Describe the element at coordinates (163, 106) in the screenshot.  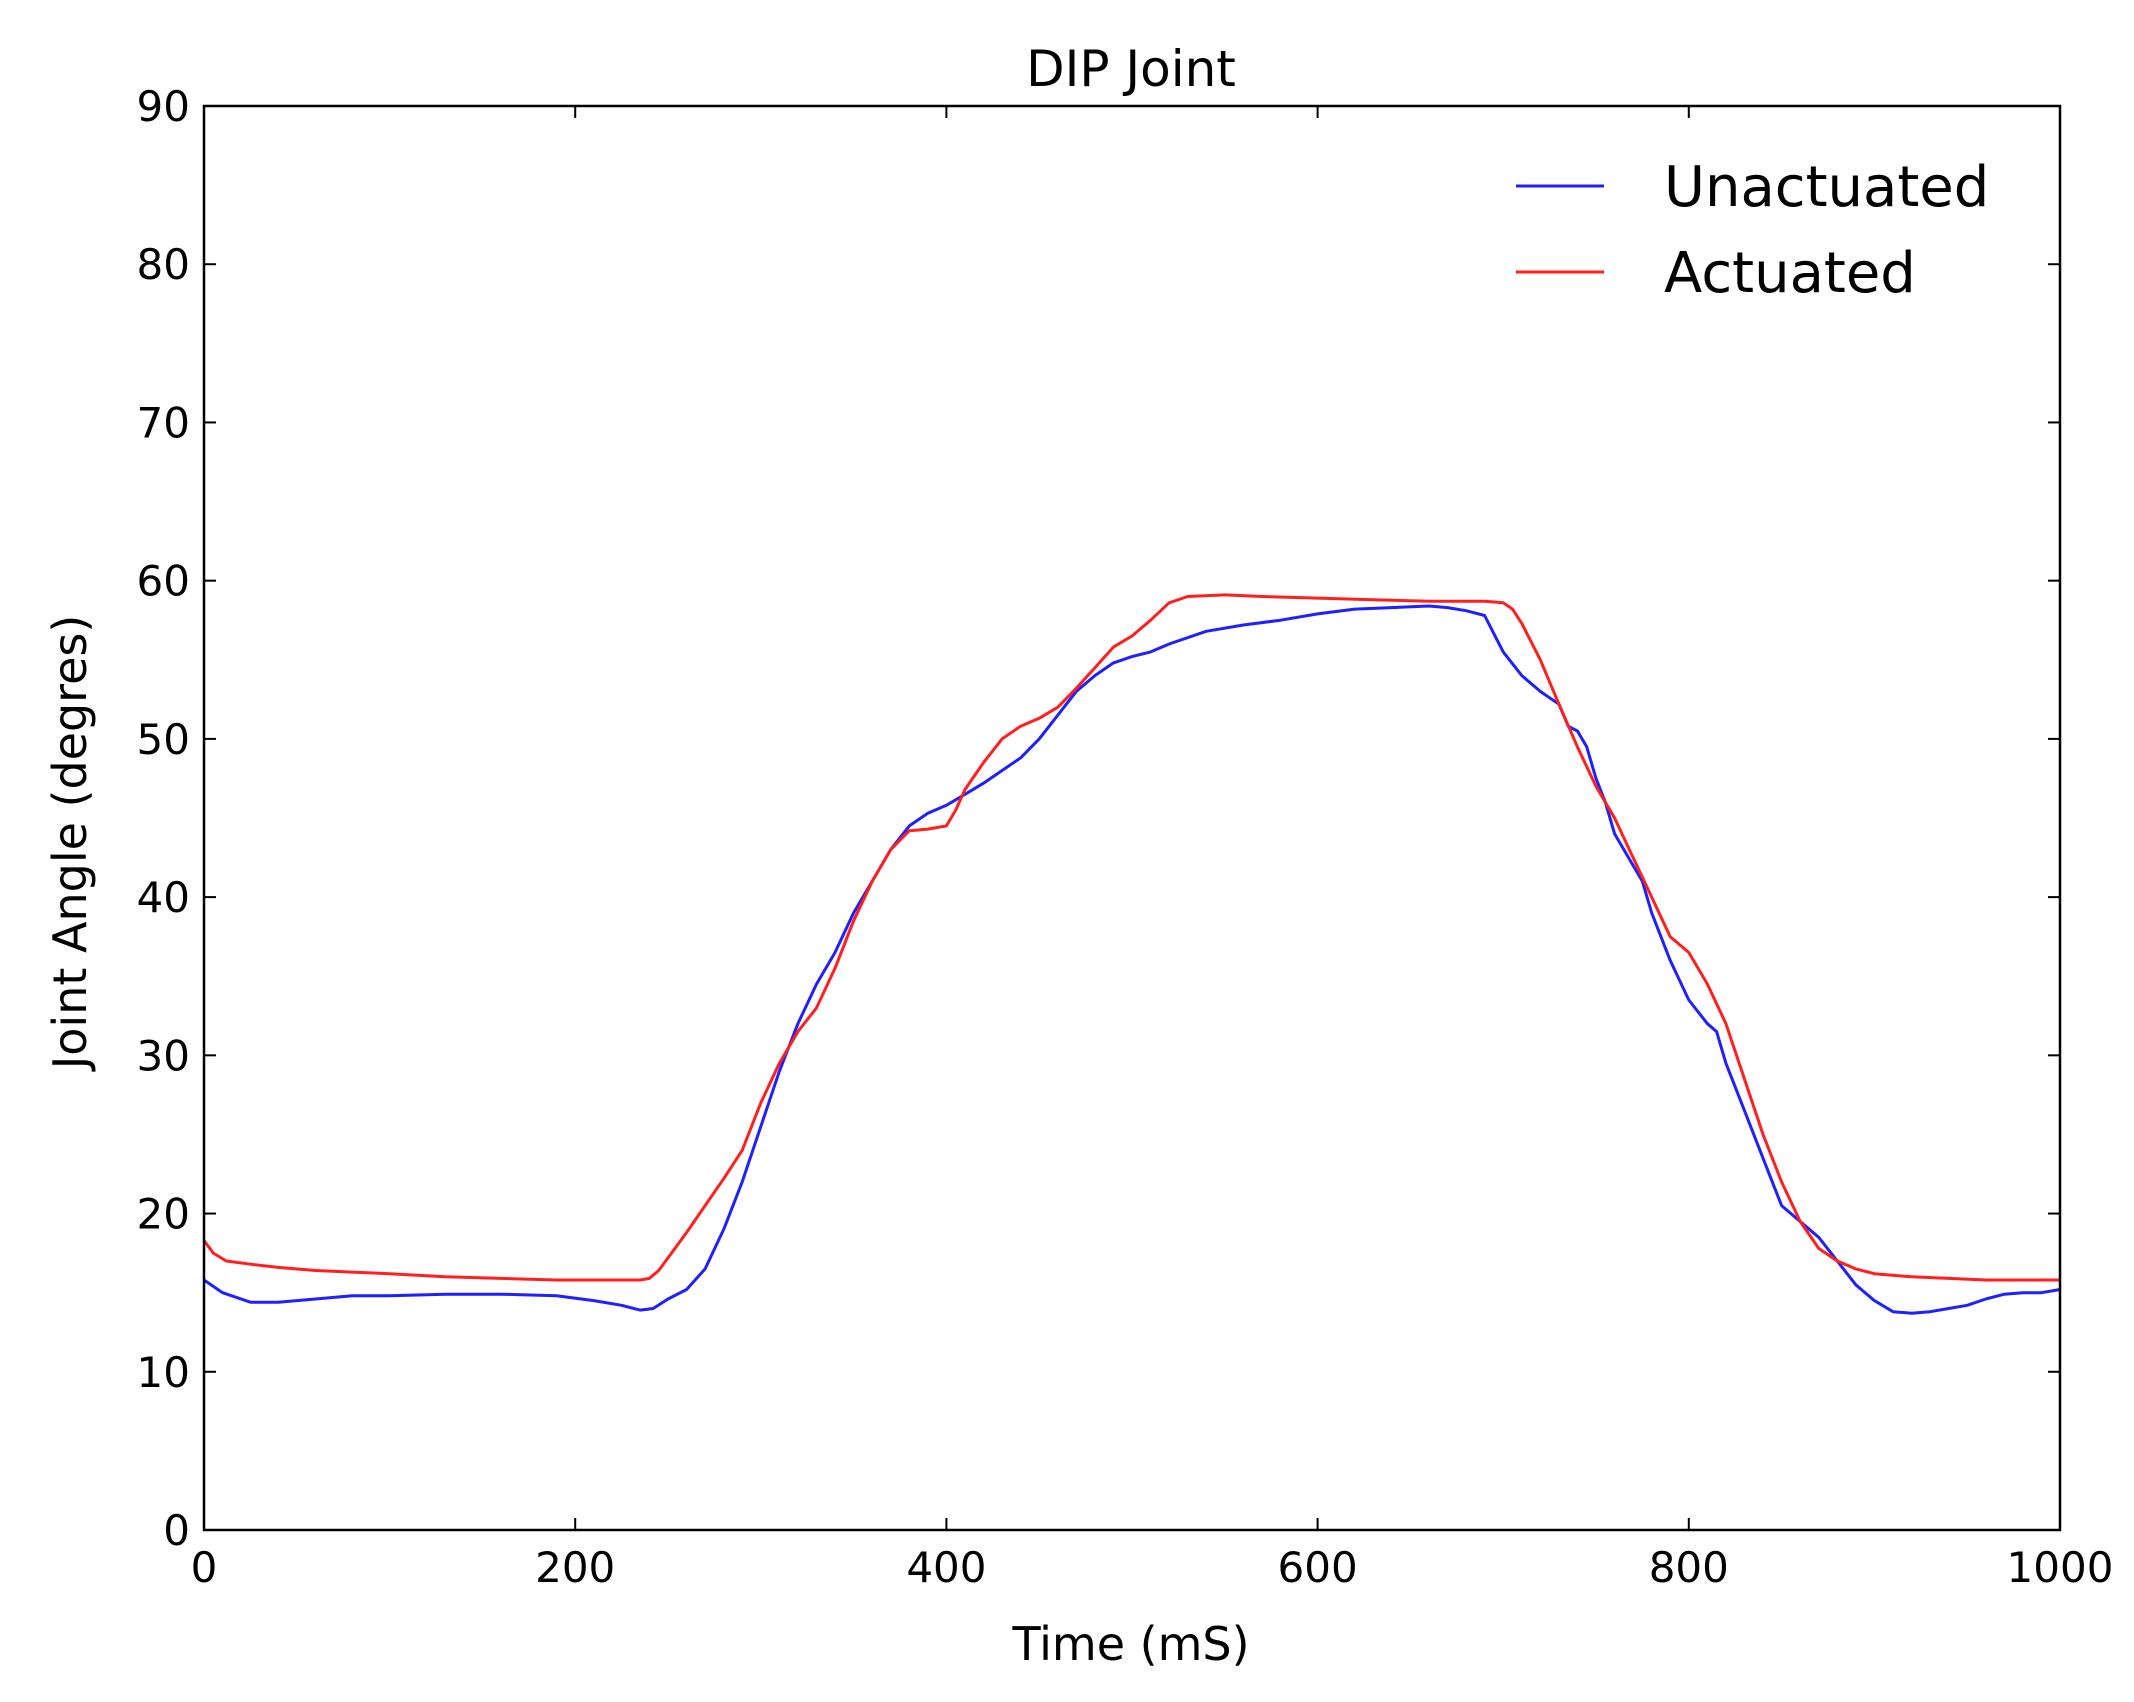
I see `y-tick-label: 90` at that location.